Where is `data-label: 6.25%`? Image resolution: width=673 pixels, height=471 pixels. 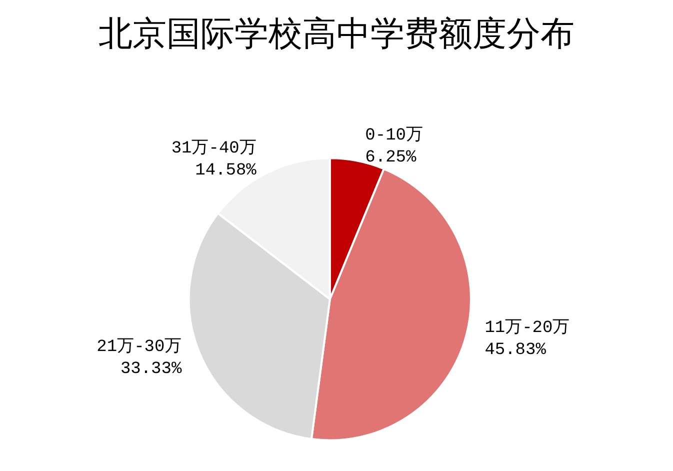
data-label: 6.25% is located at coordinates (391, 158).